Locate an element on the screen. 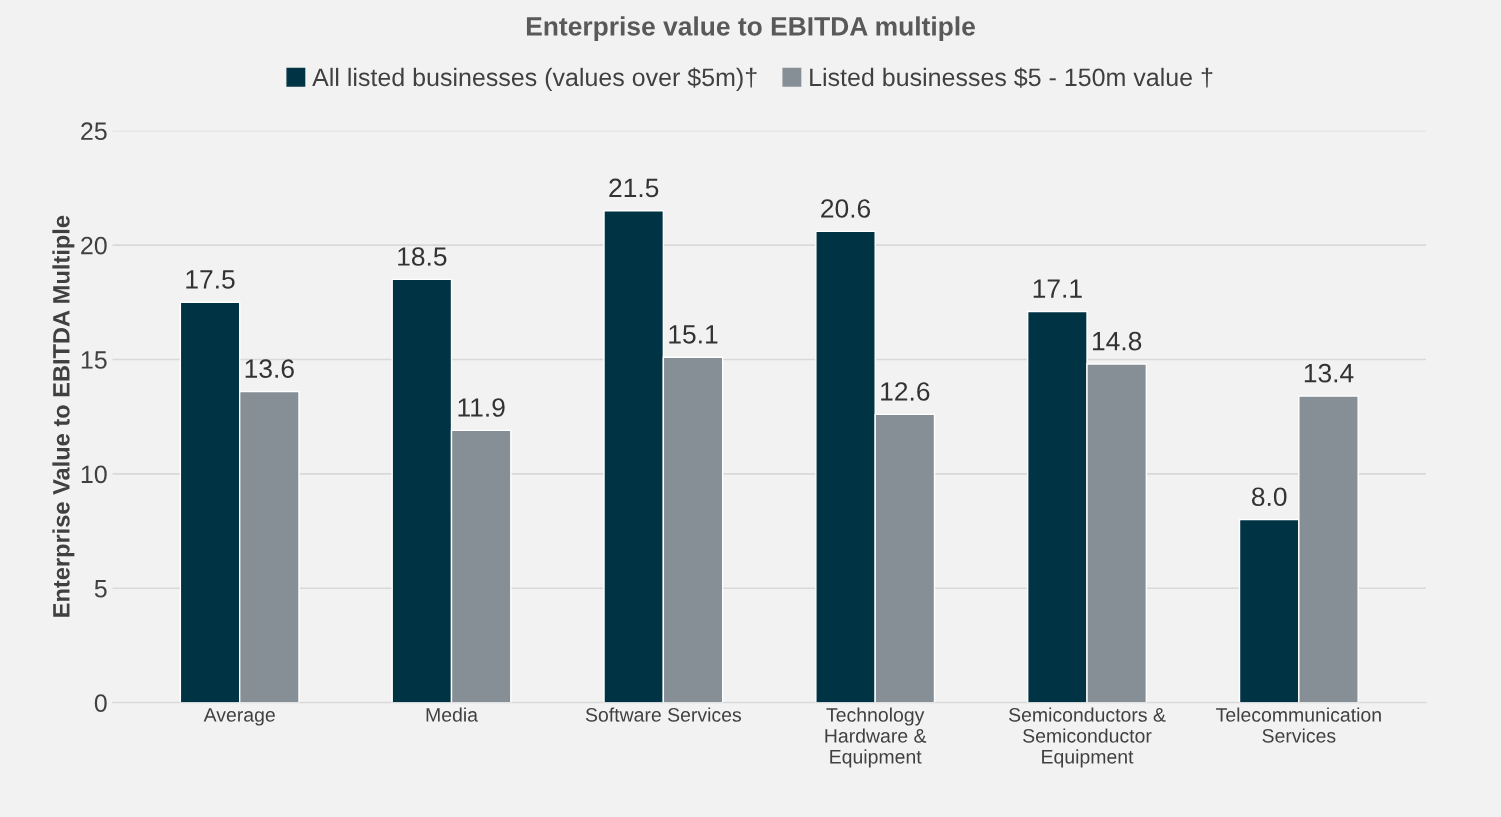 This screenshot has width=1501, height=817. legend-label: Listed businesses $5 - 150m value † is located at coordinates (1011, 77).